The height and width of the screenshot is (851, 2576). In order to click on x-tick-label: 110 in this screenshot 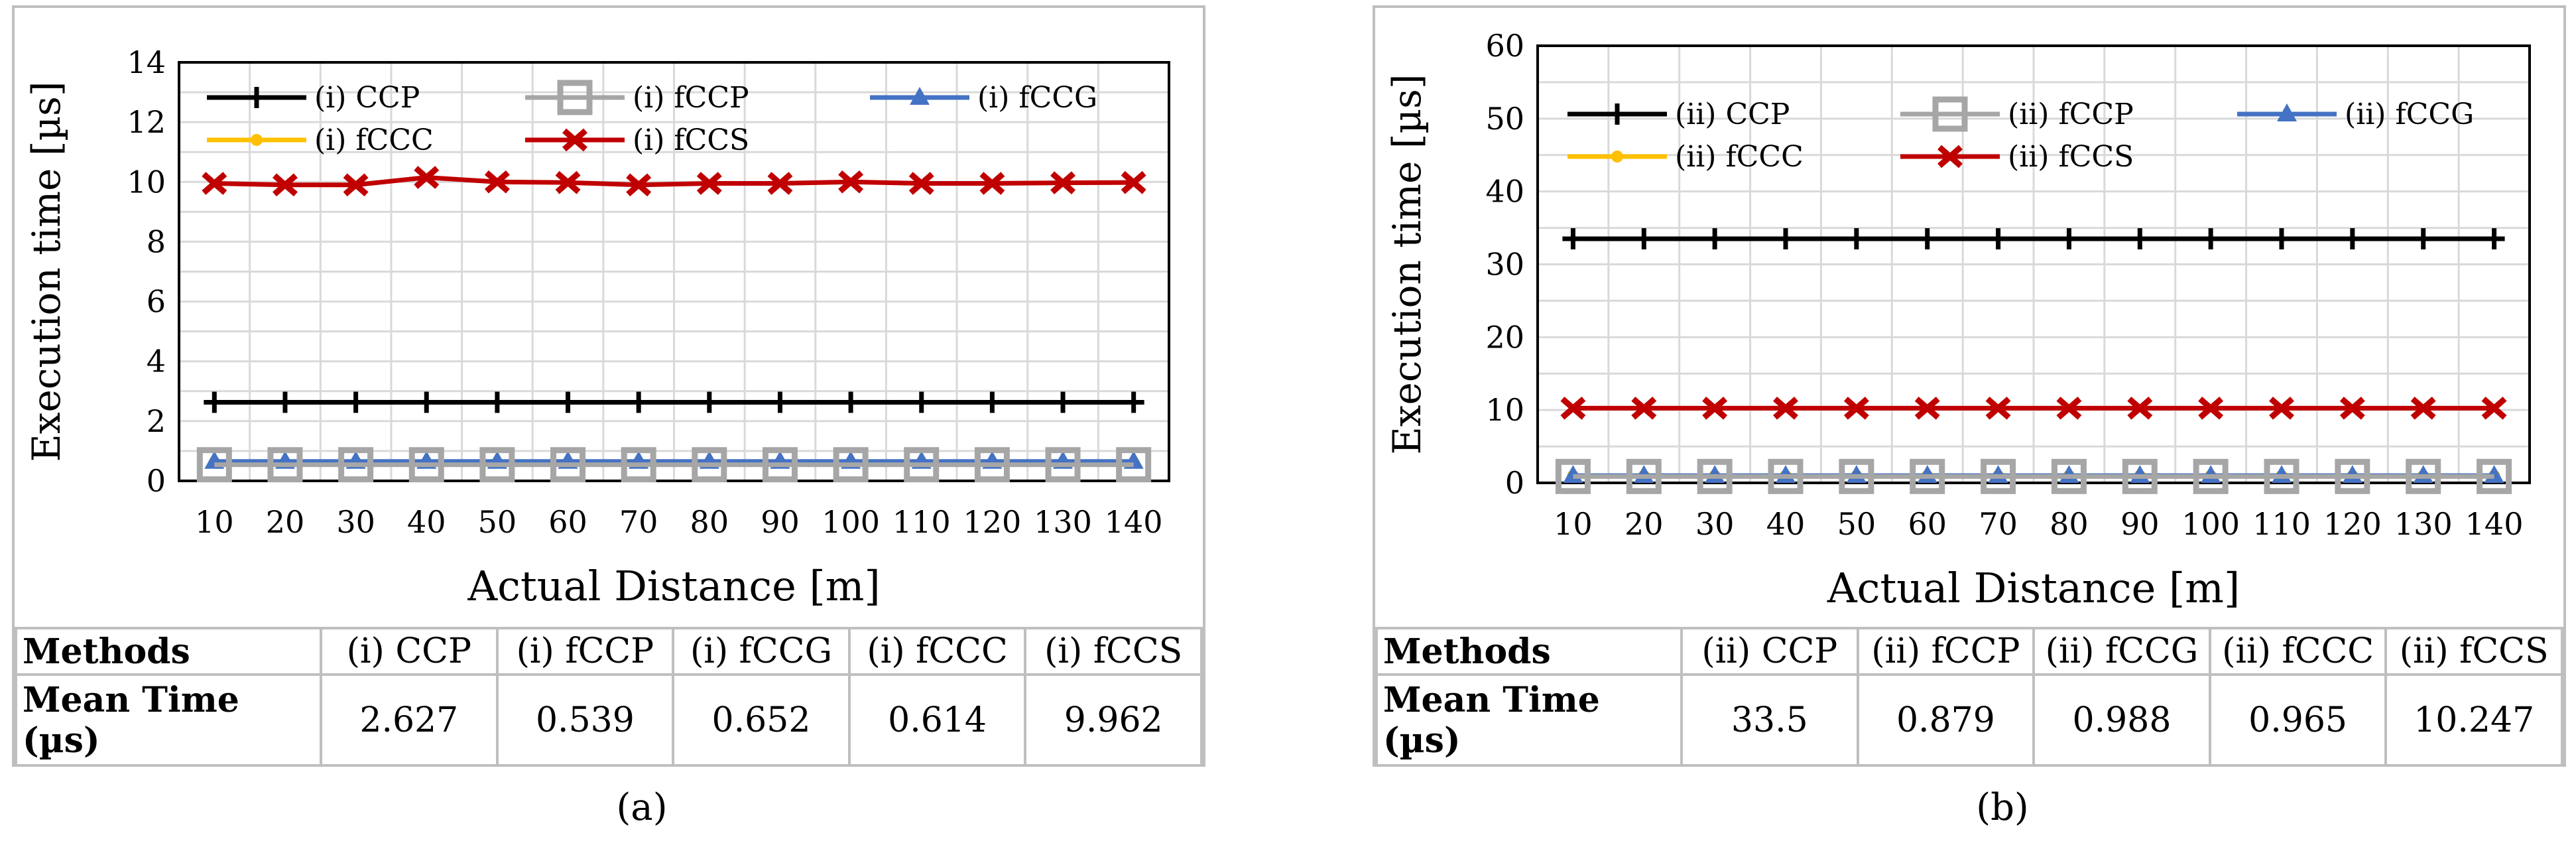, I will do `click(2281, 524)`.